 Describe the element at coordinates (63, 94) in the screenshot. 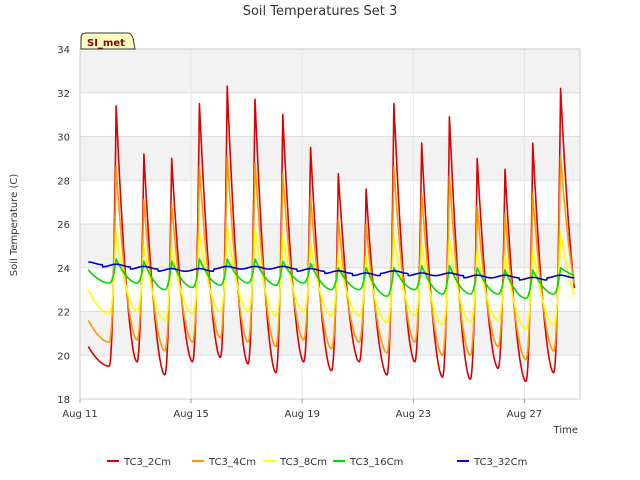

I see `y-tick-label: 32` at that location.